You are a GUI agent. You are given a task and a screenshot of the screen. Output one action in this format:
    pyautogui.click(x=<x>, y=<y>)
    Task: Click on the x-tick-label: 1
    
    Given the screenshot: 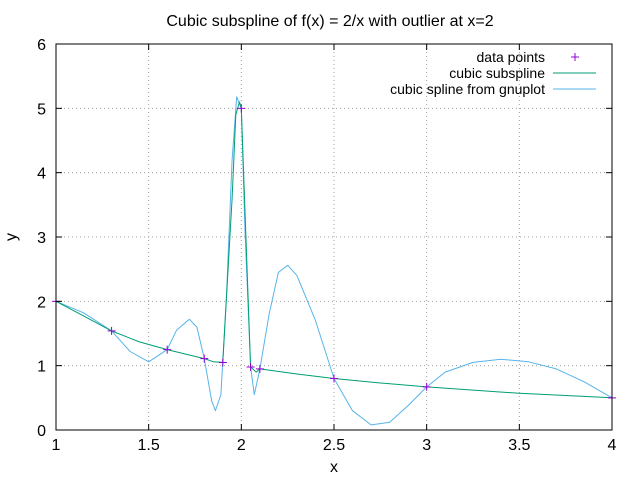 What is the action you would take?
    pyautogui.click(x=56, y=445)
    